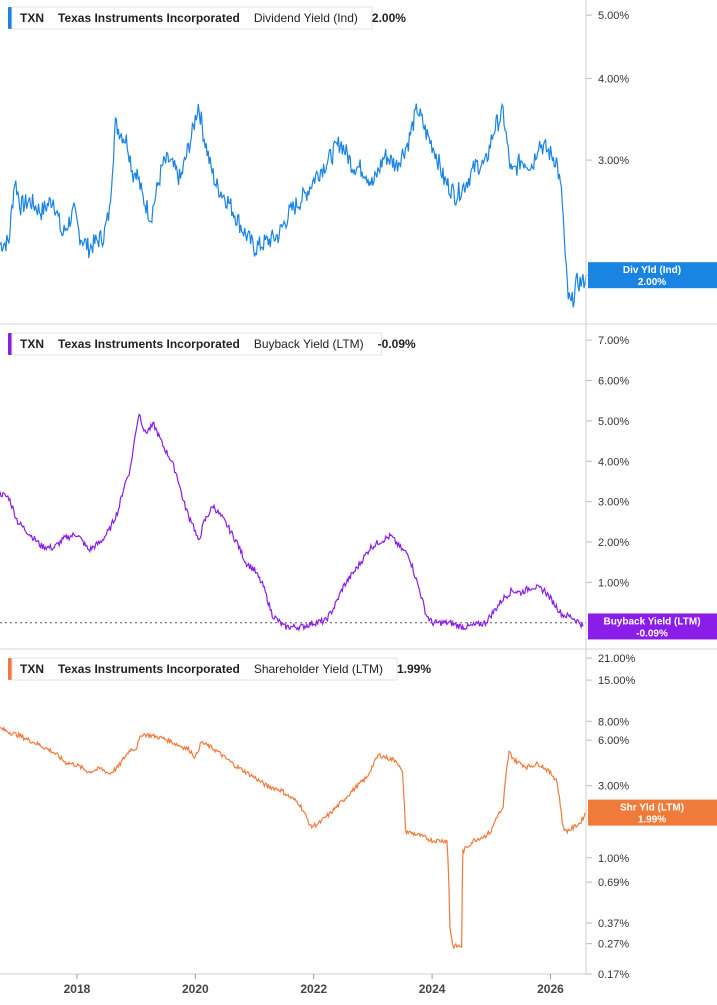 The width and height of the screenshot is (717, 1005). What do you see at coordinates (613, 883) in the screenshot?
I see `y-tick-label: 0.69%` at bounding box center [613, 883].